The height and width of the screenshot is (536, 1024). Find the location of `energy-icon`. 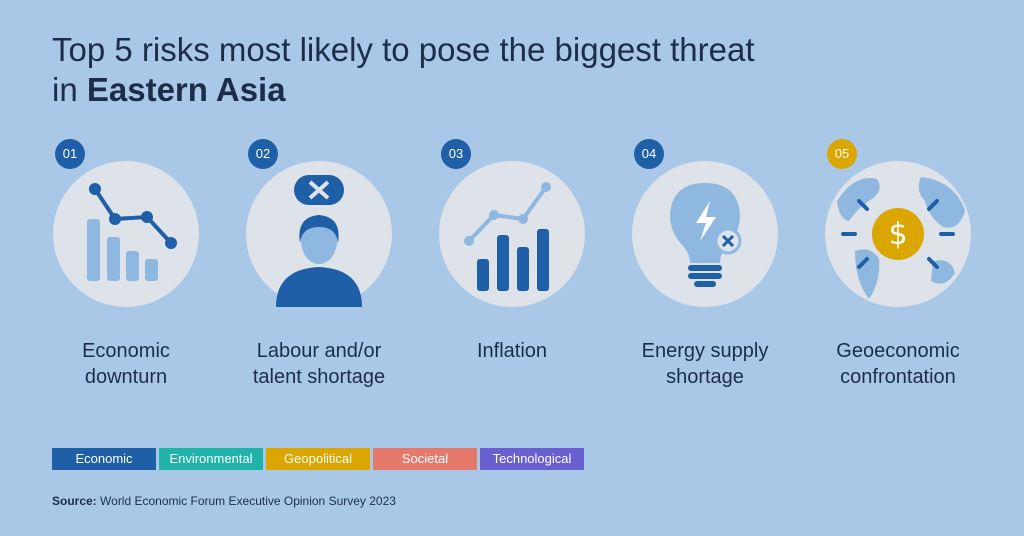

energy-icon is located at coordinates (706, 235).